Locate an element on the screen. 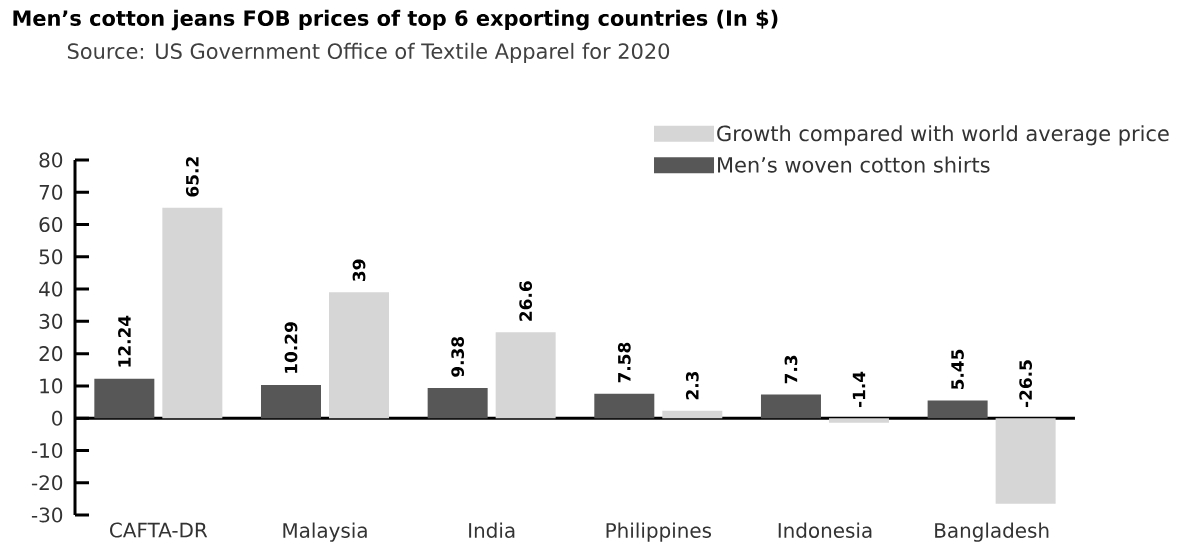  chart-subtitle: Source: US Government Office of Textile Apparel for 2020 is located at coordinates (368, 53).